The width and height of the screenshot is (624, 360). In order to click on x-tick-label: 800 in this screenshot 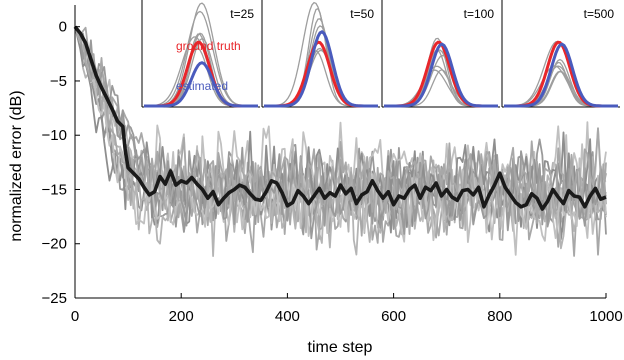, I will do `click(499, 316)`.